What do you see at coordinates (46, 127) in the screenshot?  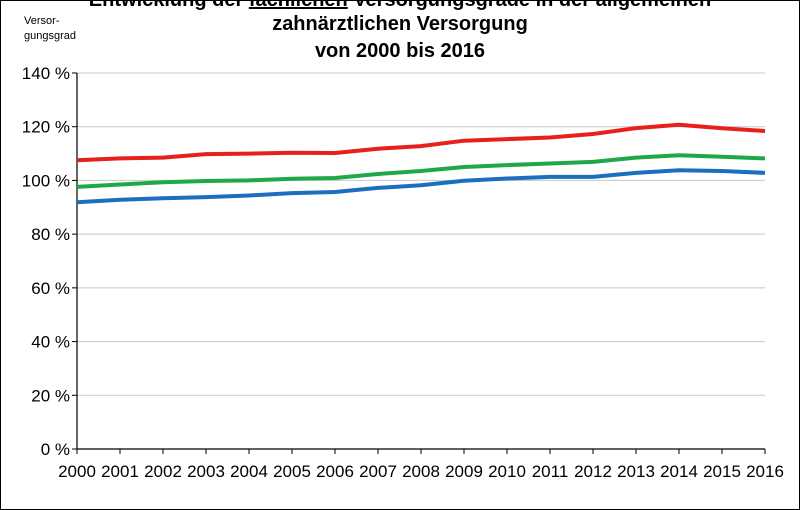 I see `y-tick-label: 120 %` at bounding box center [46, 127].